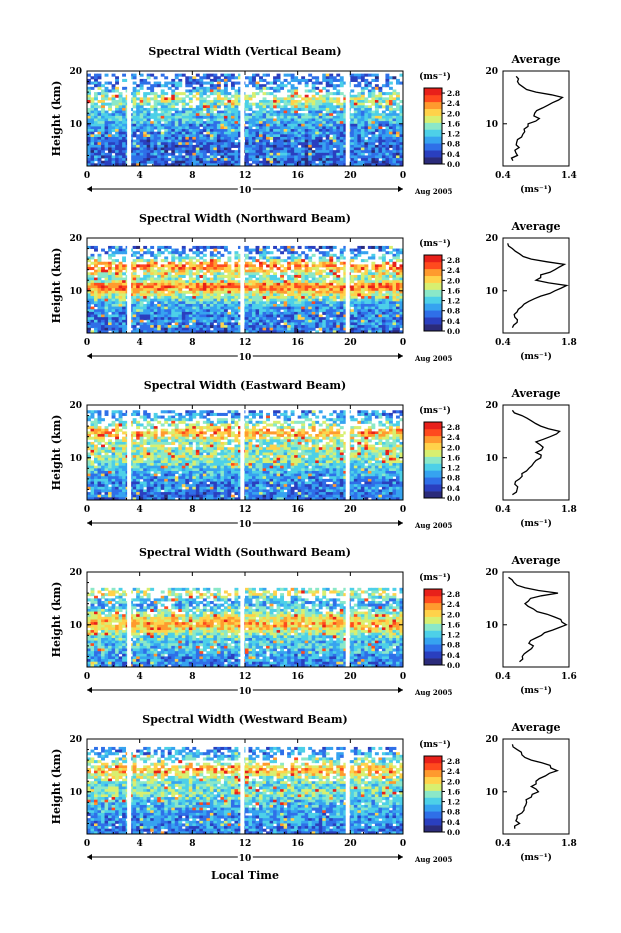 The height and width of the screenshot is (933, 621). I want to click on x-tick-label: 0, so click(87, 176).